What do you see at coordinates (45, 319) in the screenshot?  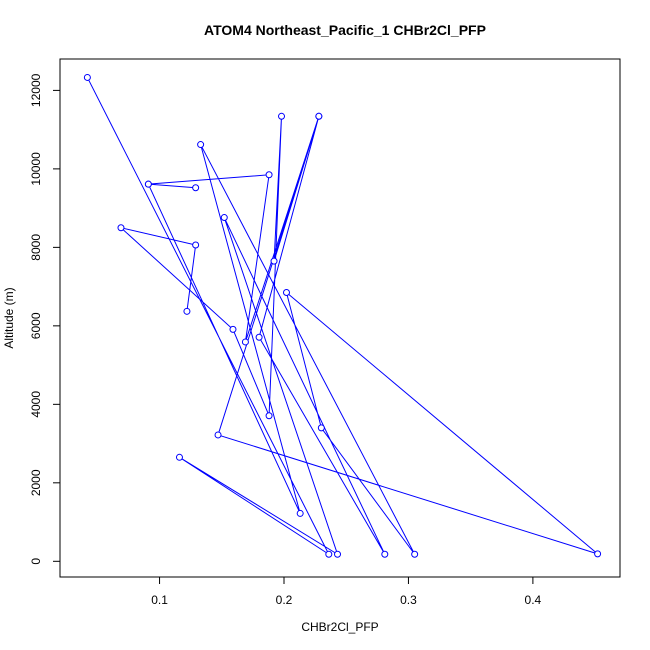 I see `y-axis: 0 2000 4000 6000 8000 10000 12000` at bounding box center [45, 319].